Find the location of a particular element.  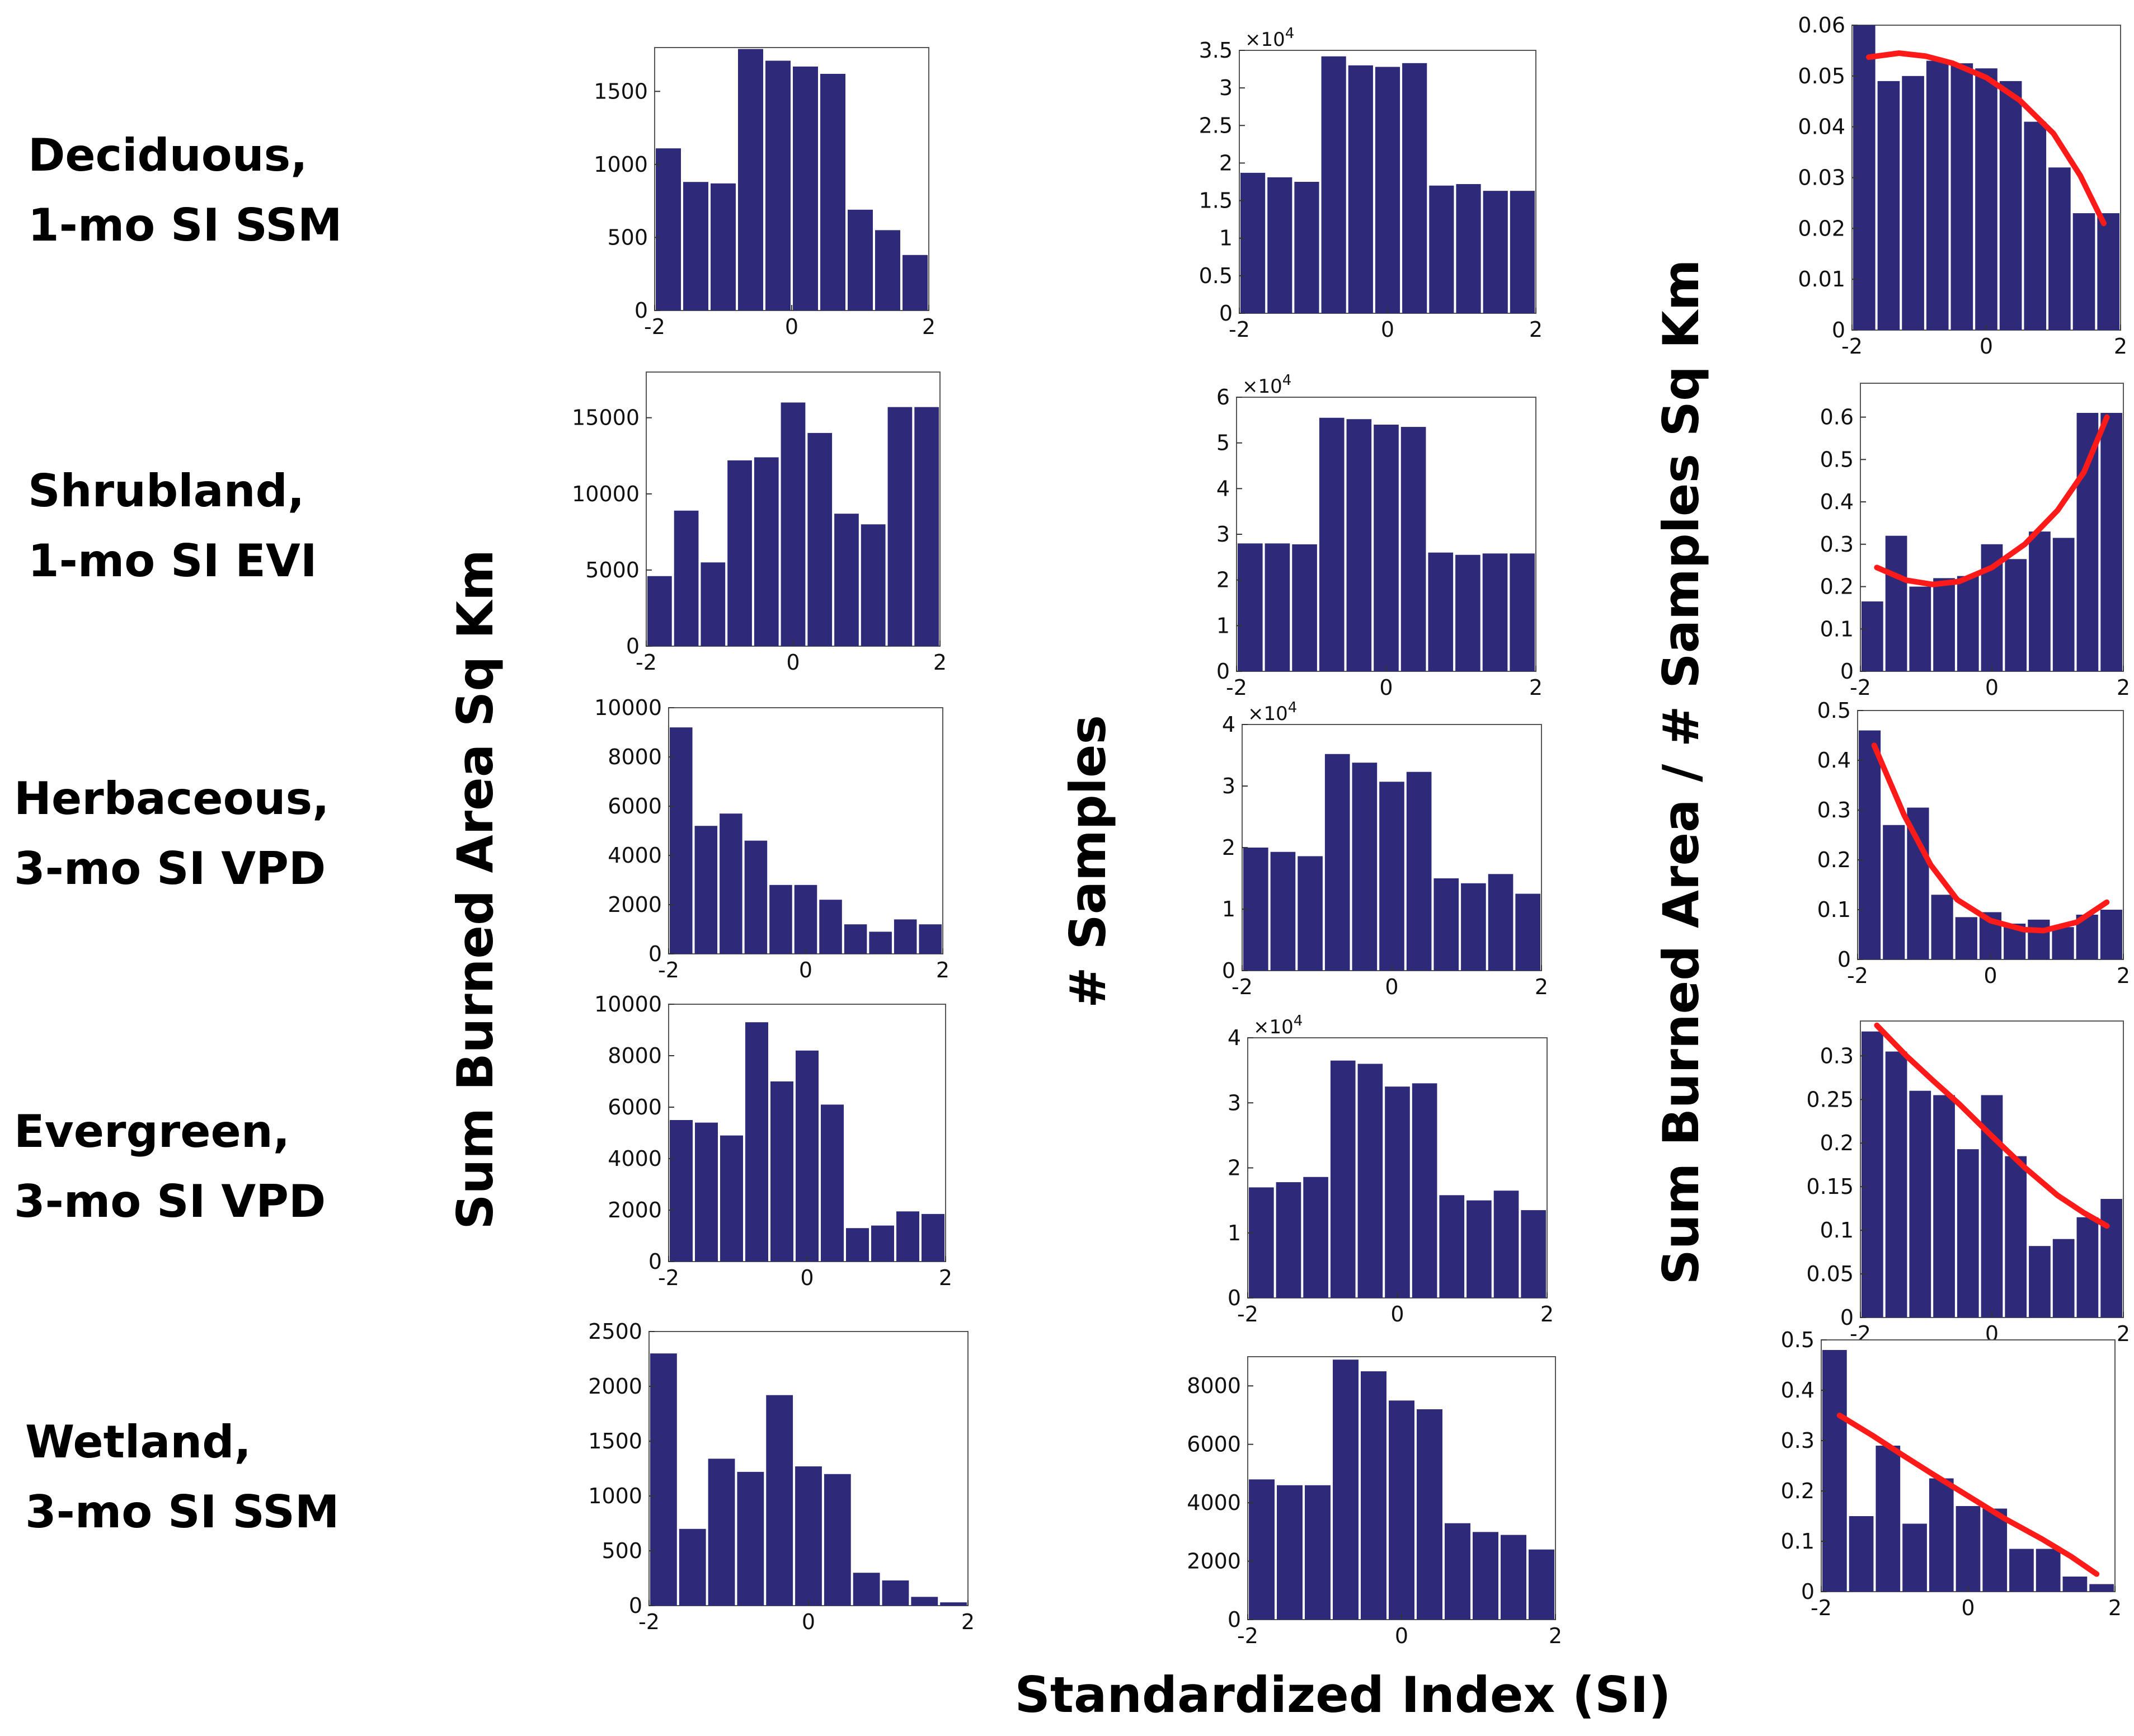

y-tick-label: 3 is located at coordinates (1226, 88).